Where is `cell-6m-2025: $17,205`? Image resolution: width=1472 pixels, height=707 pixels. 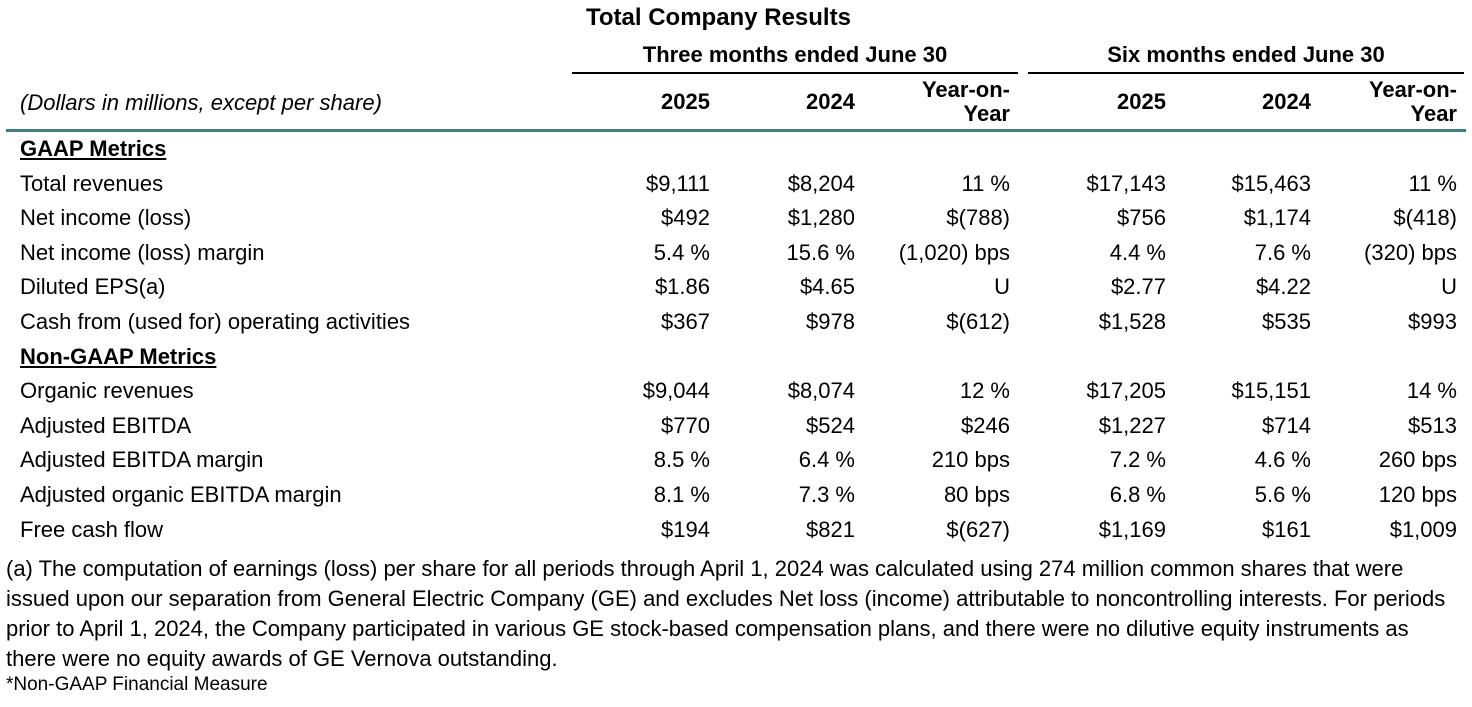 cell-6m-2025: $17,205 is located at coordinates (1126, 391).